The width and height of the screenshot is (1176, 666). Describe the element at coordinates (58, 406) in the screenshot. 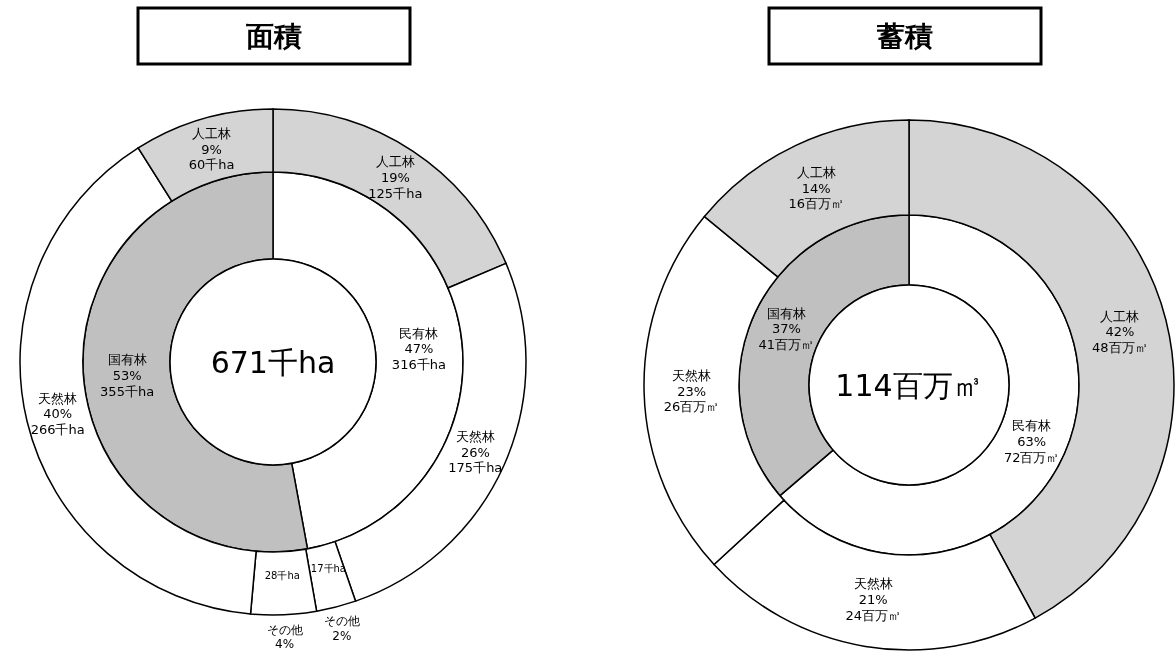

I see `slice-label: 天然林 40%` at that location.